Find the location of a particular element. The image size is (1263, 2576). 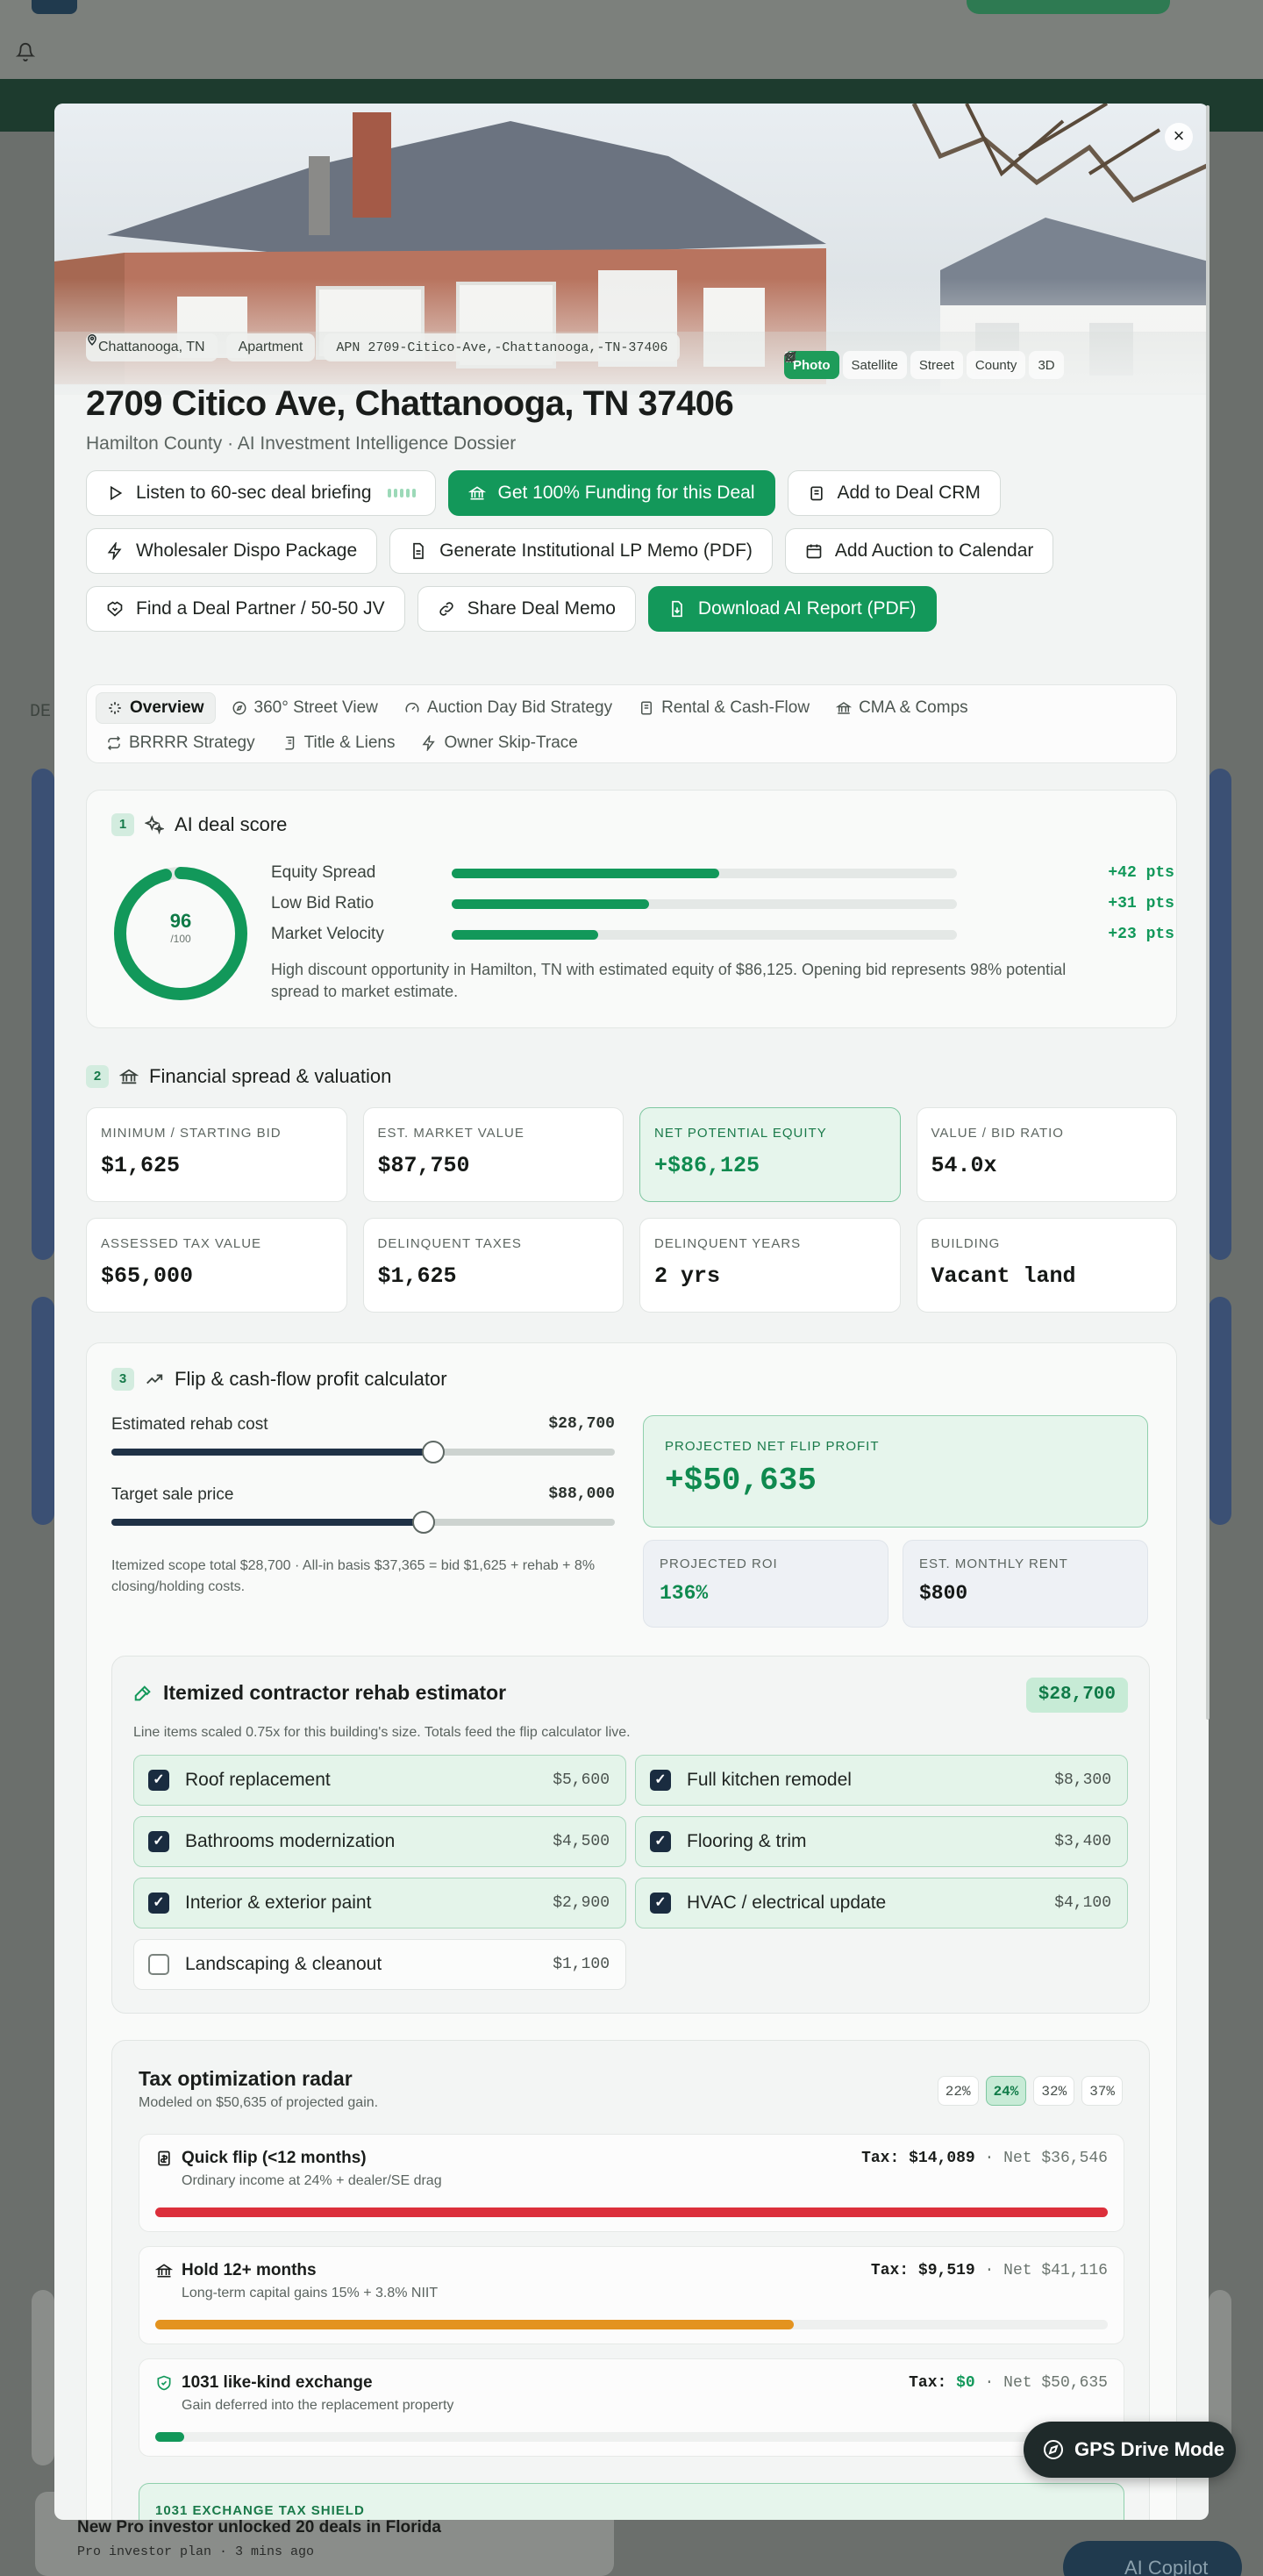

download-report-button: Download AI Report (PDF) is located at coordinates (792, 609).